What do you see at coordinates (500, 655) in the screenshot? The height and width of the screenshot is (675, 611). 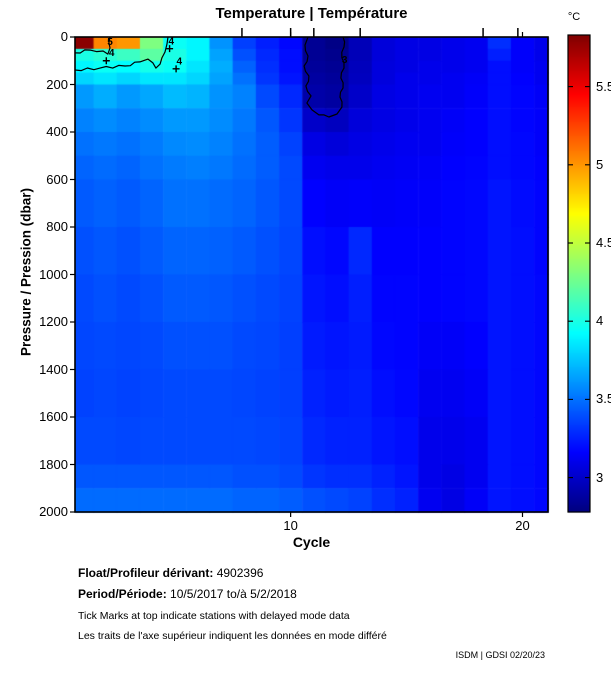 I see `agency-credit: ISDM | GDSI 02/20/23` at bounding box center [500, 655].